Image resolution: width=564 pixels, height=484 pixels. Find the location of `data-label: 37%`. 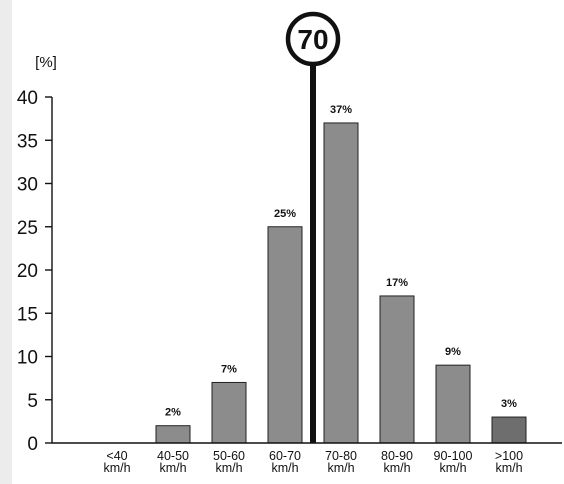

data-label: 37% is located at coordinates (341, 110).